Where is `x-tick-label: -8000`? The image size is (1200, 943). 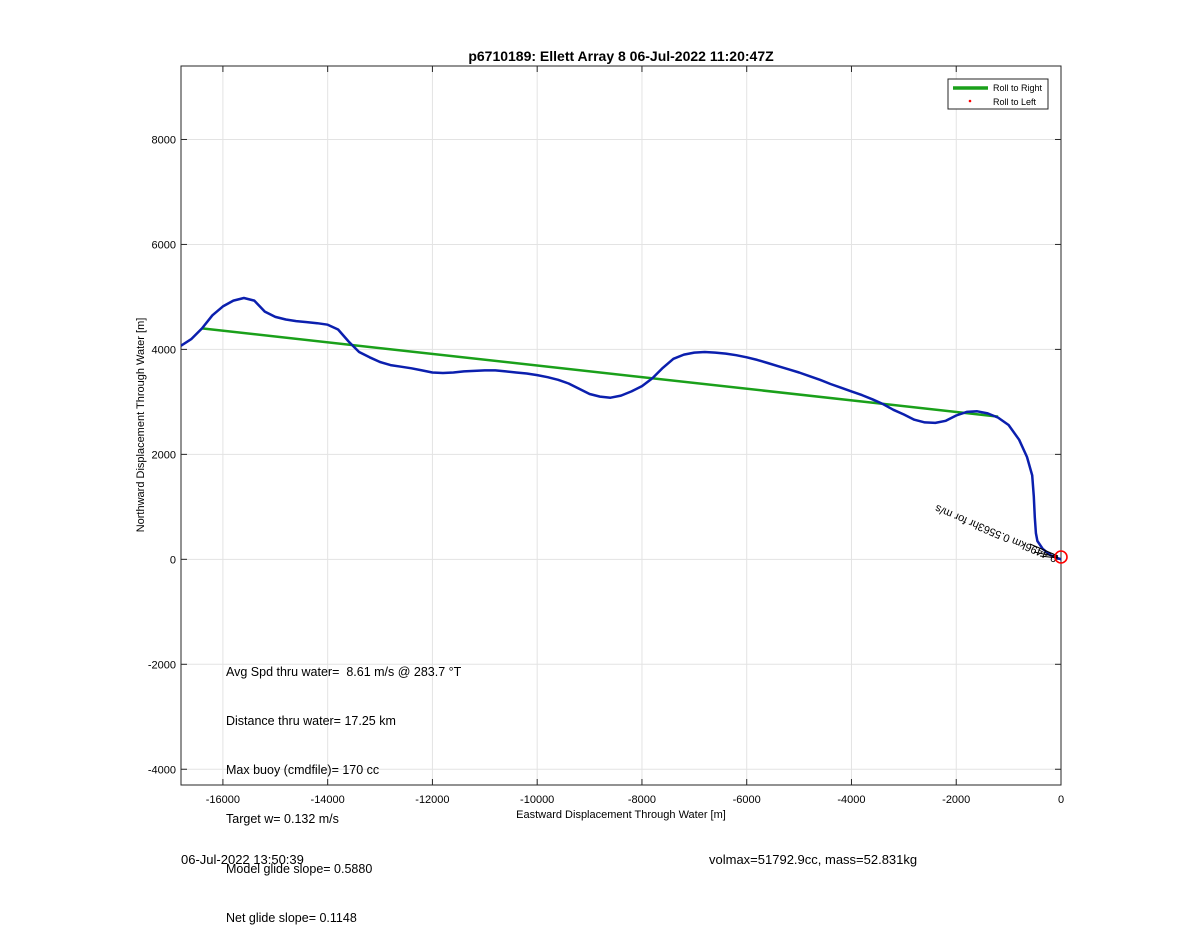
x-tick-label: -8000 is located at coordinates (642, 800).